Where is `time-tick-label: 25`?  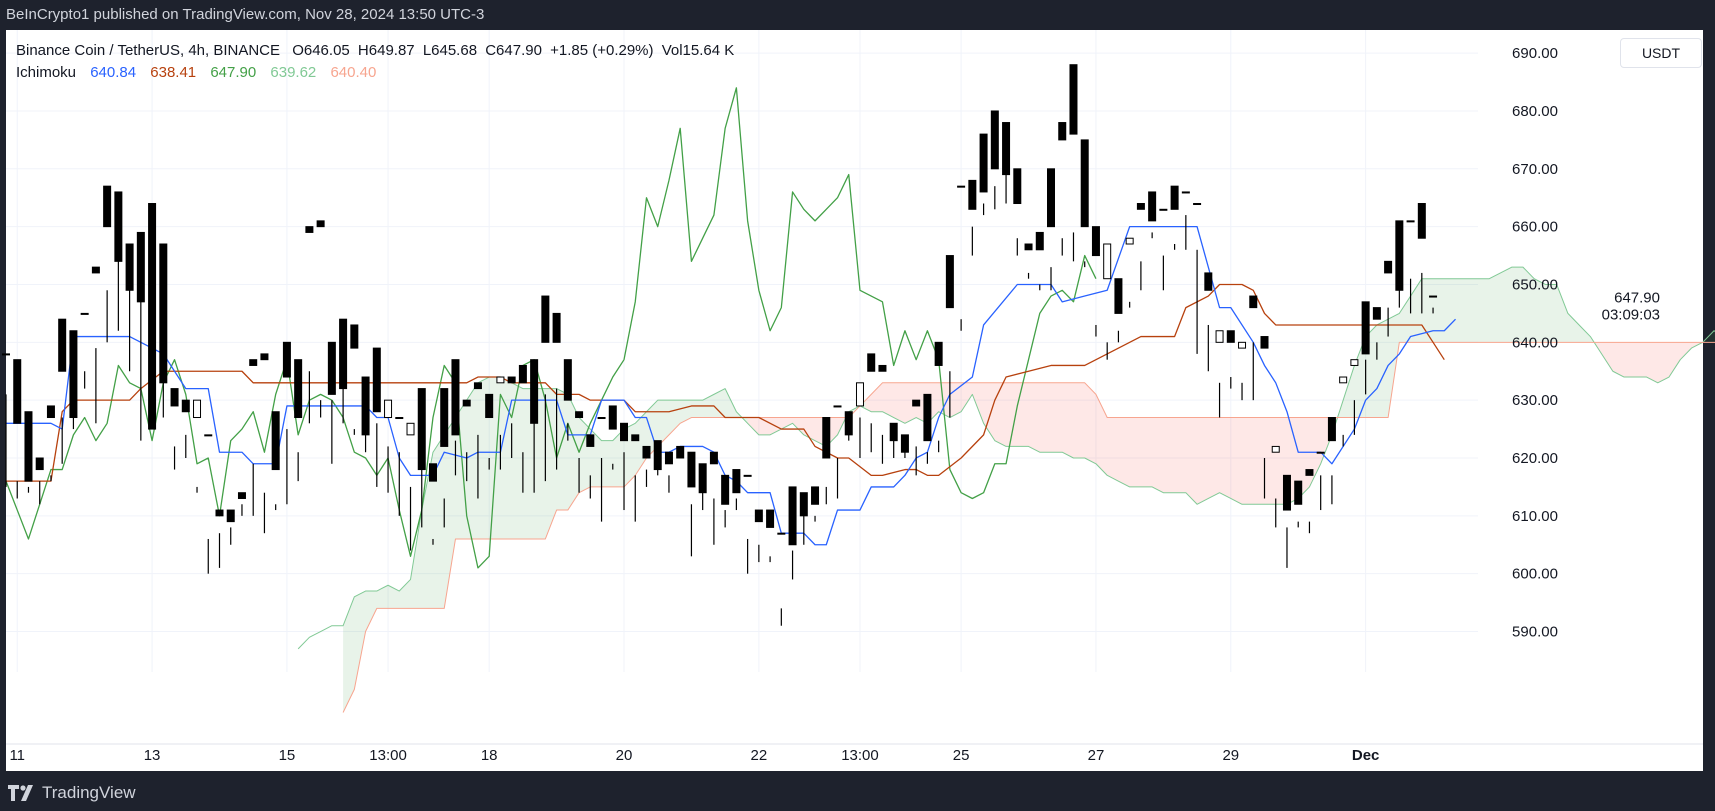
time-tick-label: 25 is located at coordinates (961, 755).